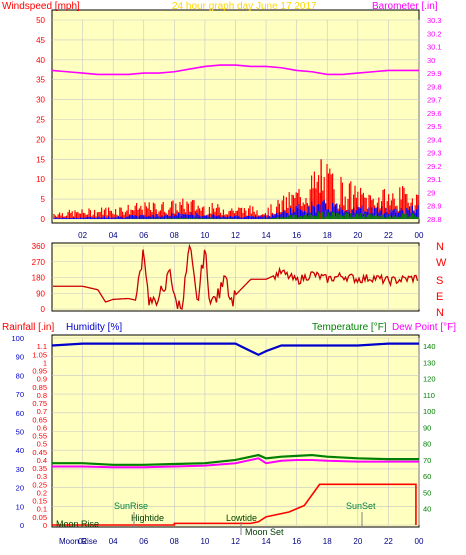 The image size is (466, 555). Describe the element at coordinates (40, 20) in the screenshot. I see `wind-tick-10: 50` at that location.